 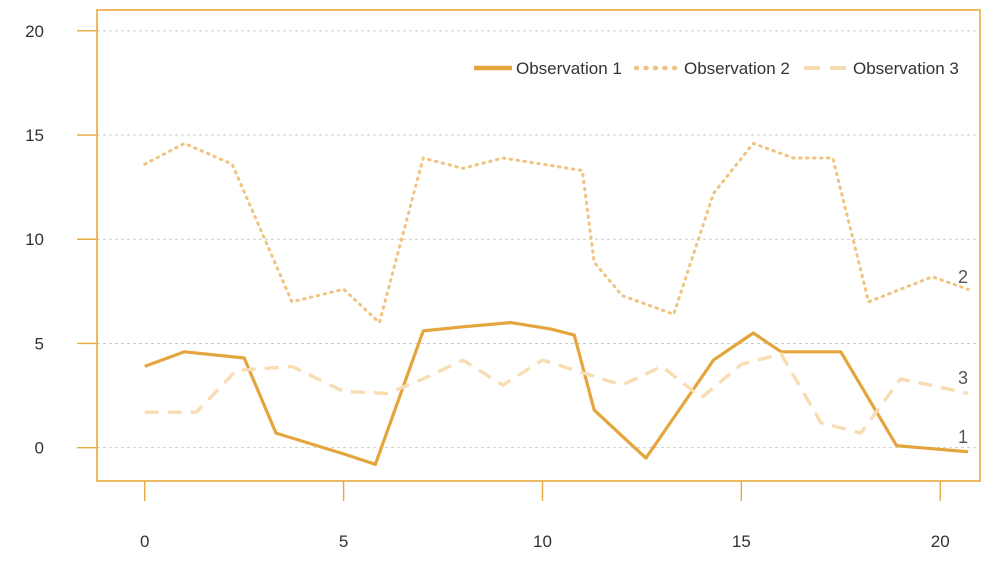 I want to click on legend-label-observation-1: Observation 1, so click(x=569, y=68).